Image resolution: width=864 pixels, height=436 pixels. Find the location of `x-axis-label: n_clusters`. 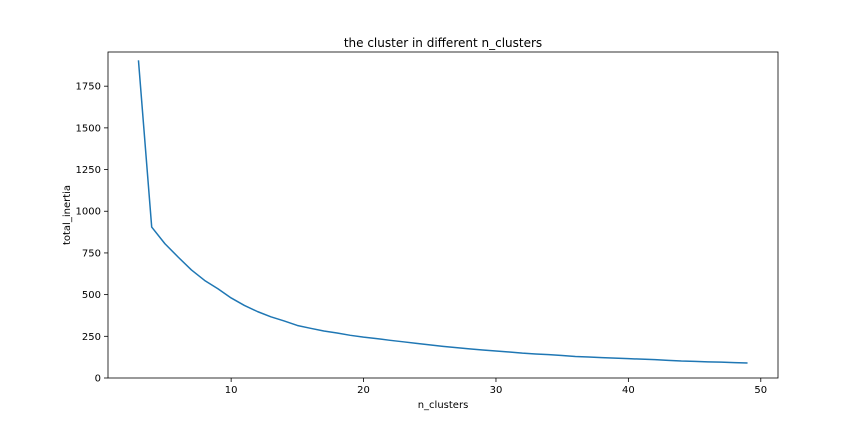

x-axis-label: n_clusters is located at coordinates (443, 405).